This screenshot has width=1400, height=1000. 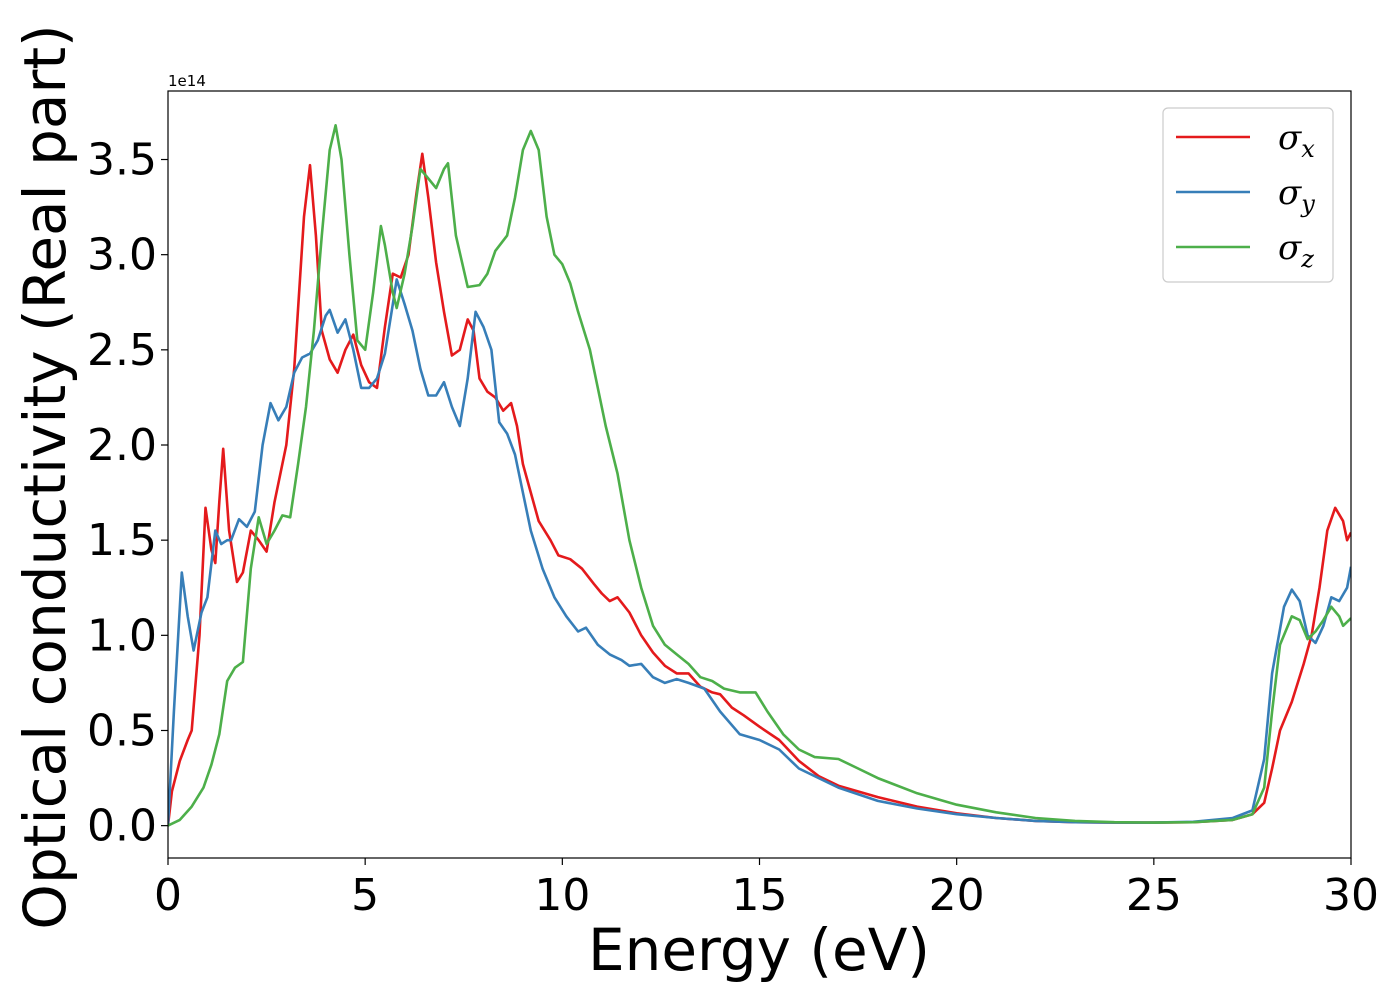 I want to click on x-tick-label: 10, so click(x=562, y=895).